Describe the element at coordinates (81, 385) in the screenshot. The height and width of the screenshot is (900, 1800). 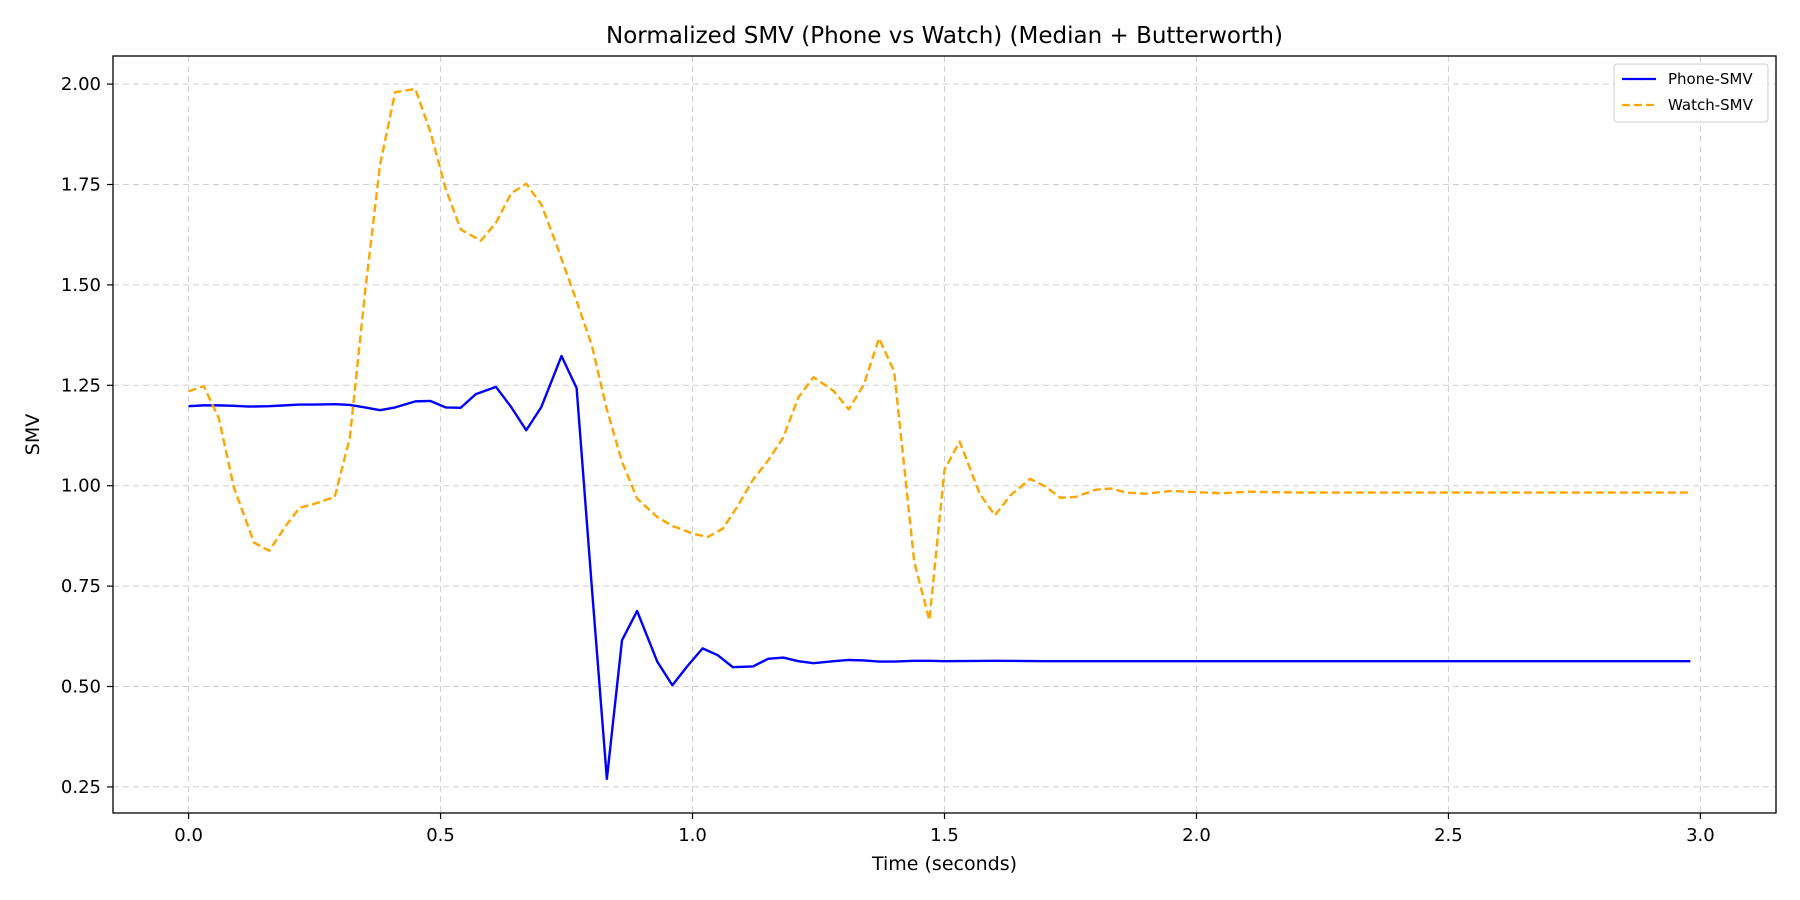
I see `y-tick-label: 1.25` at that location.